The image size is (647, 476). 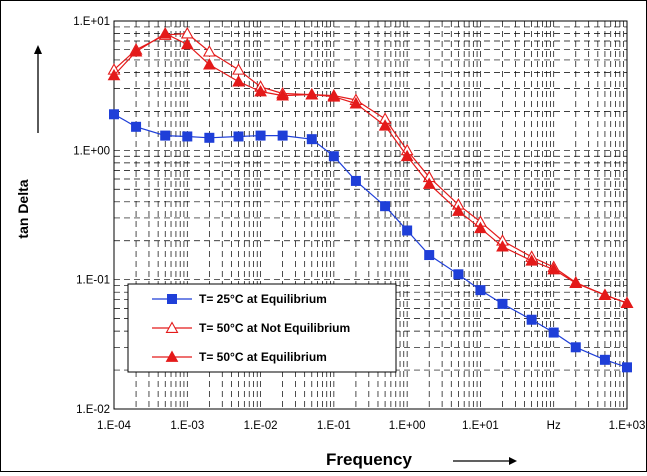 I want to click on x-tick-label: 1.E+00, so click(x=407, y=426).